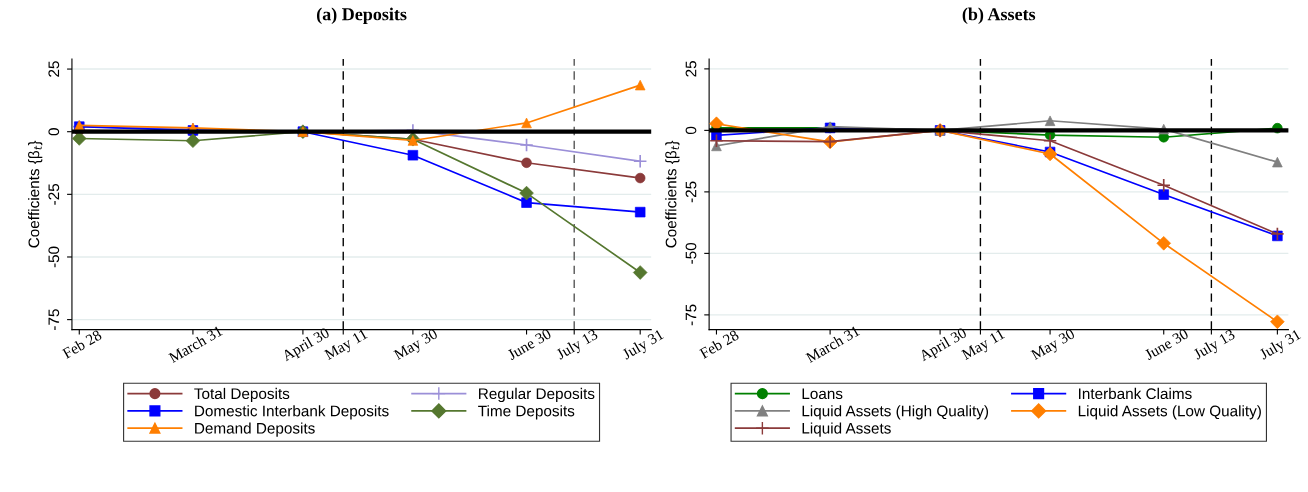  I want to click on legend-label: Regular Deposits, so click(537, 395).